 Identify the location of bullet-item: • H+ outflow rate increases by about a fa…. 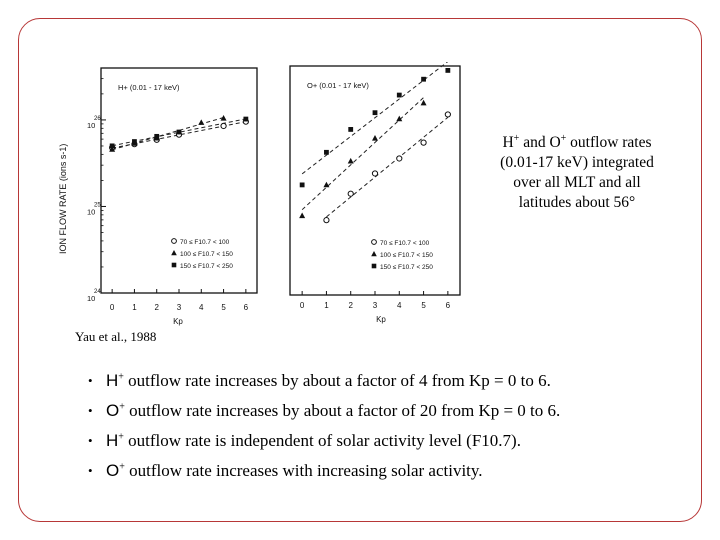
(319, 380).